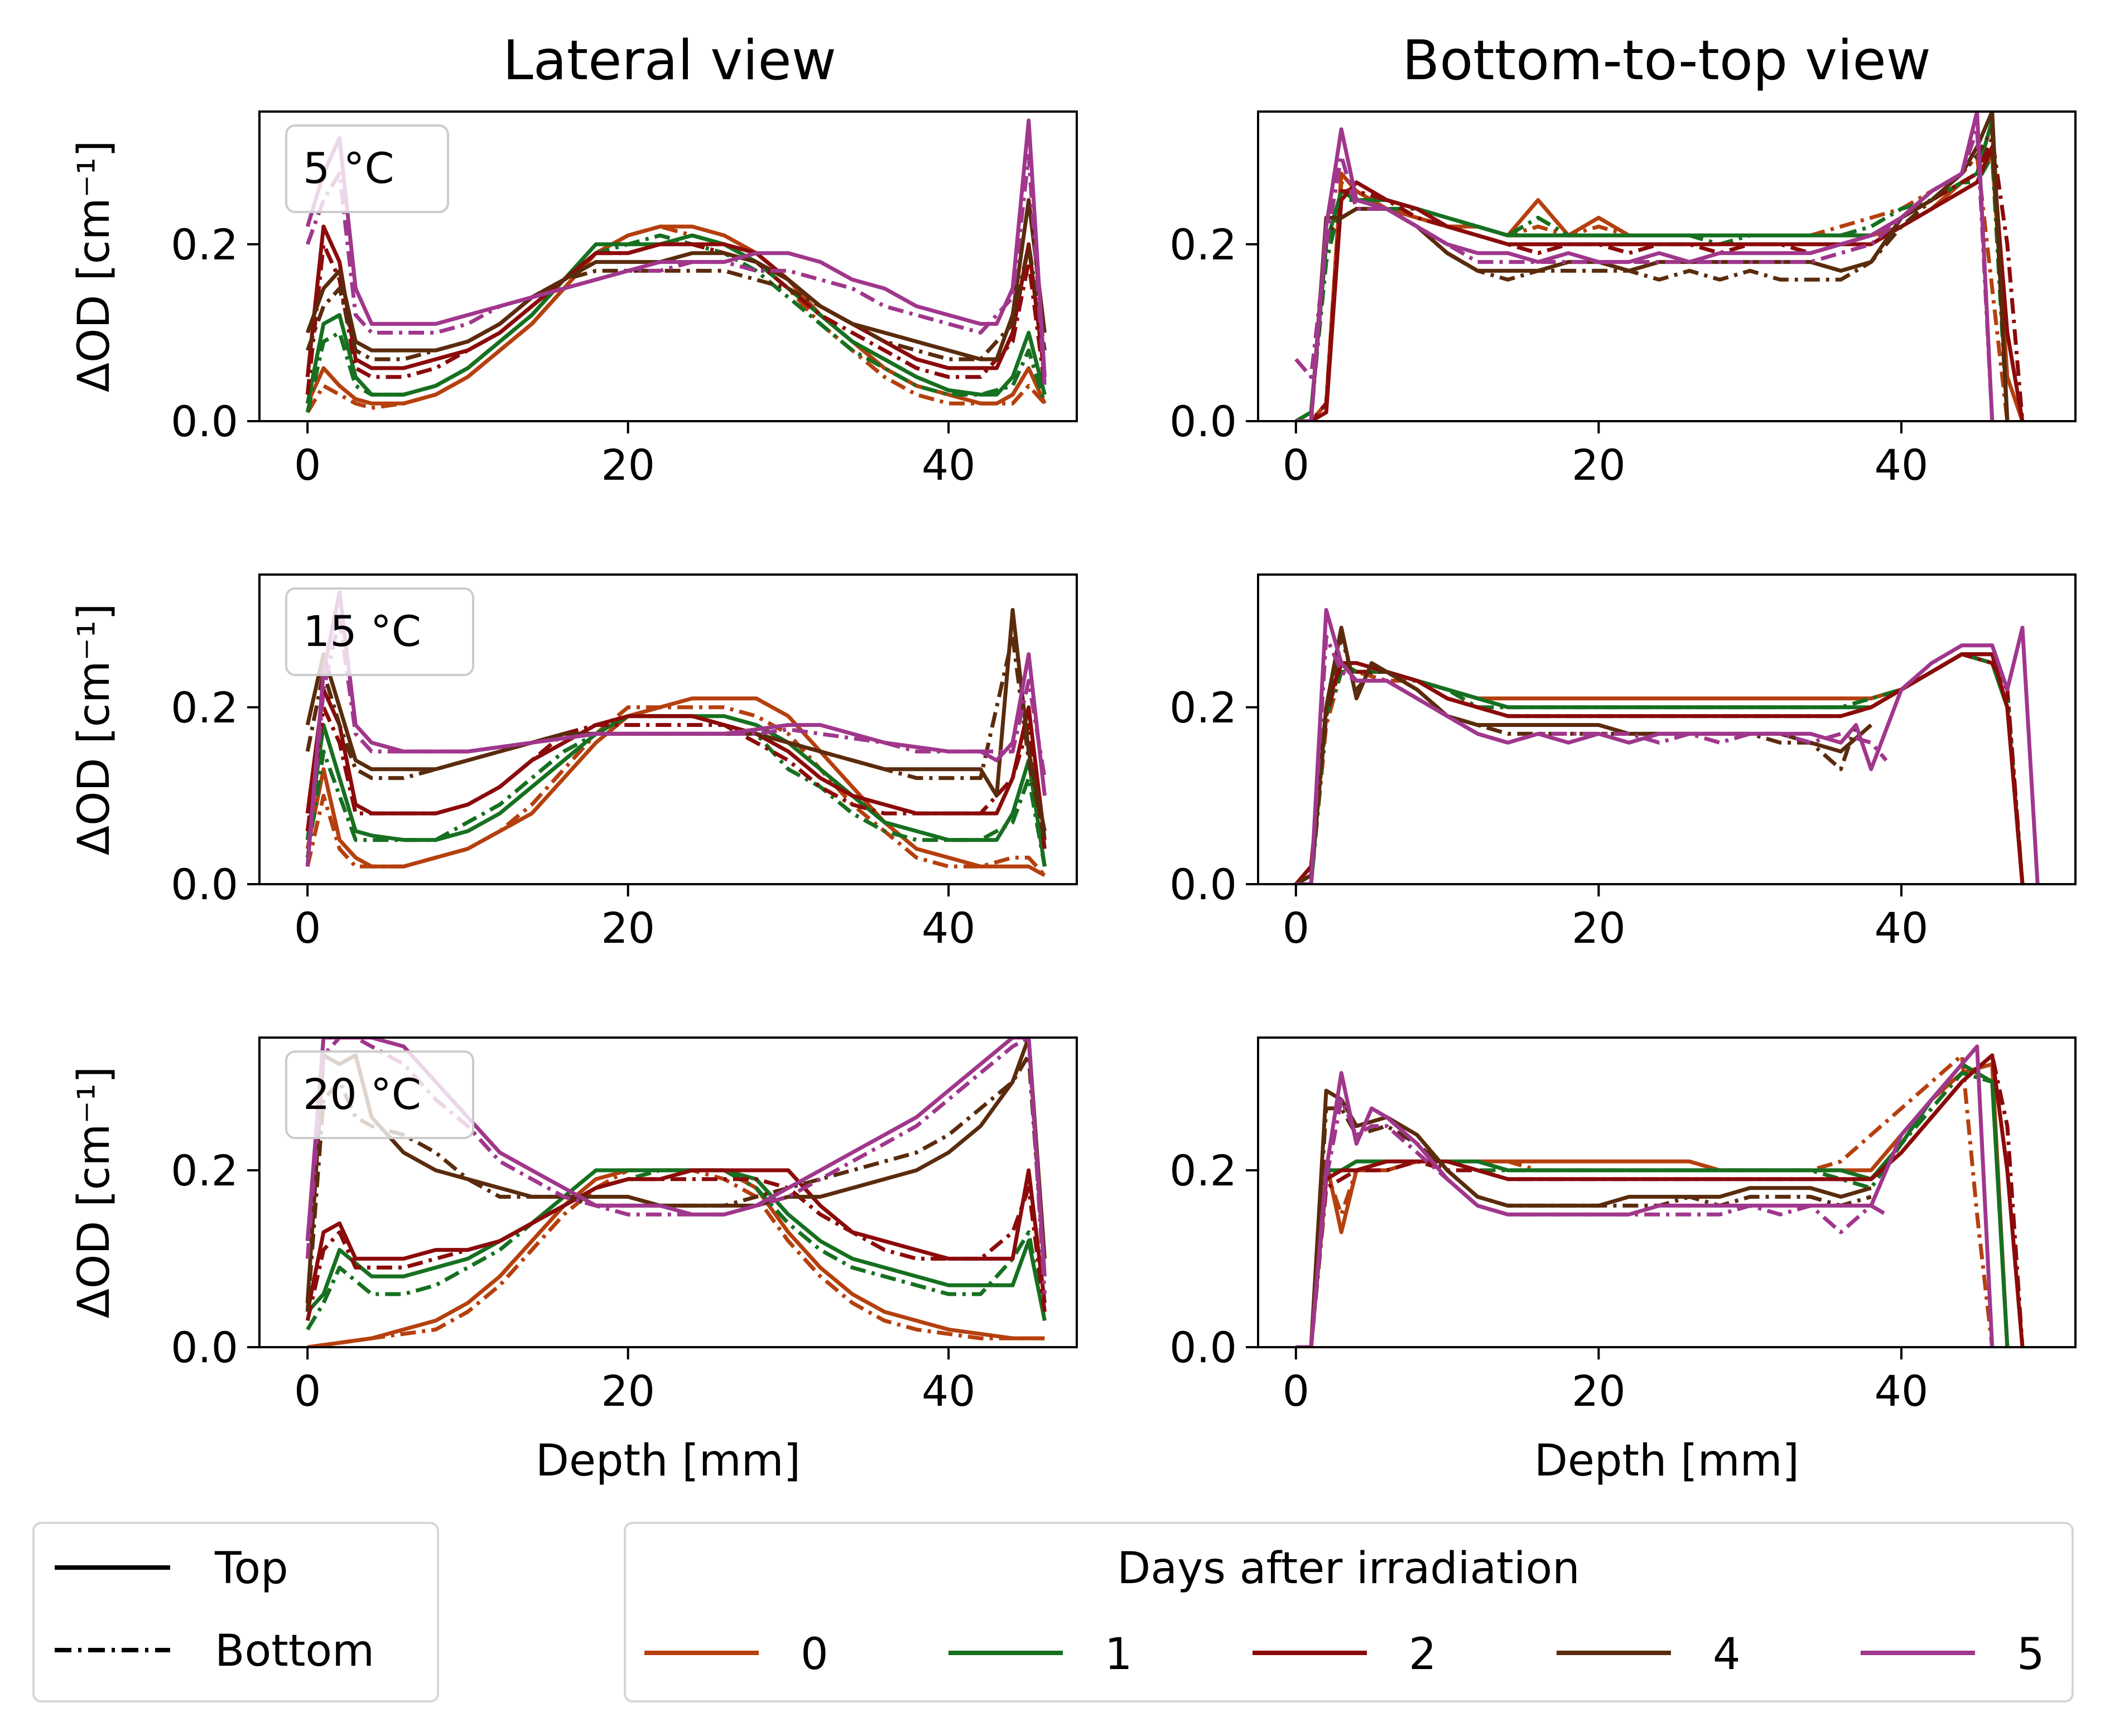 The height and width of the screenshot is (1736, 2105). I want to click on temperature-label: 15 °C, so click(362, 631).